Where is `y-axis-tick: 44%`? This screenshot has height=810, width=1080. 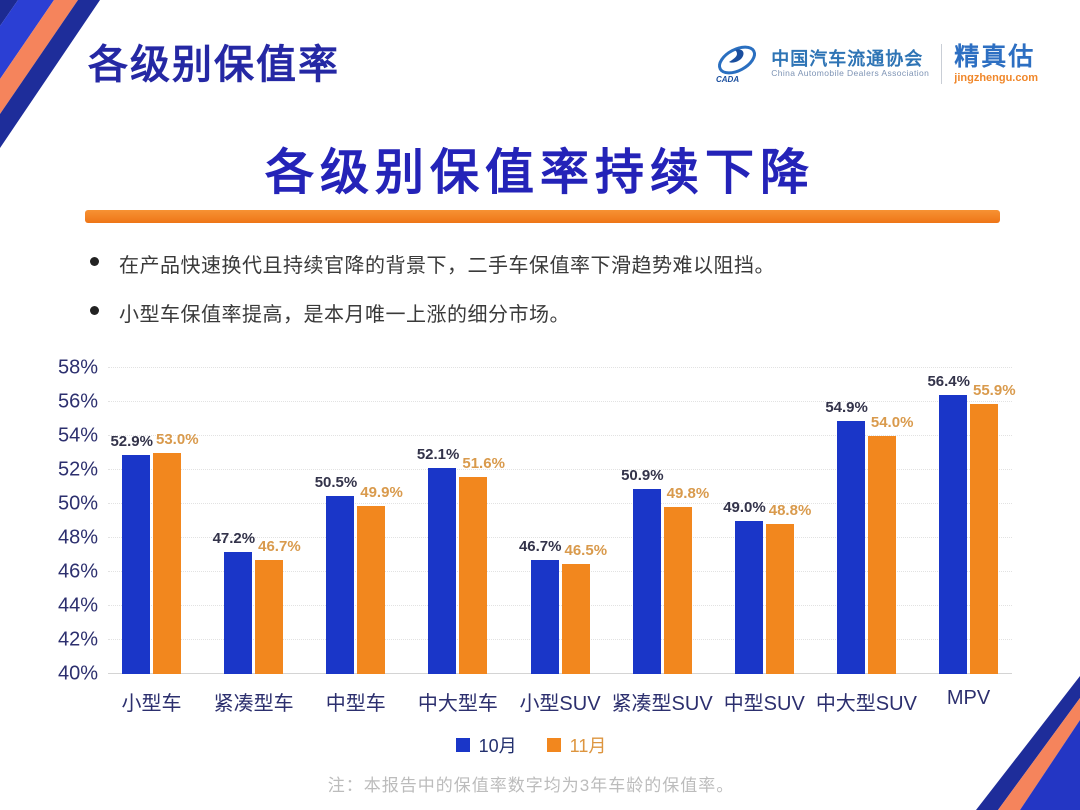
y-axis-tick: 44% is located at coordinates (77, 605).